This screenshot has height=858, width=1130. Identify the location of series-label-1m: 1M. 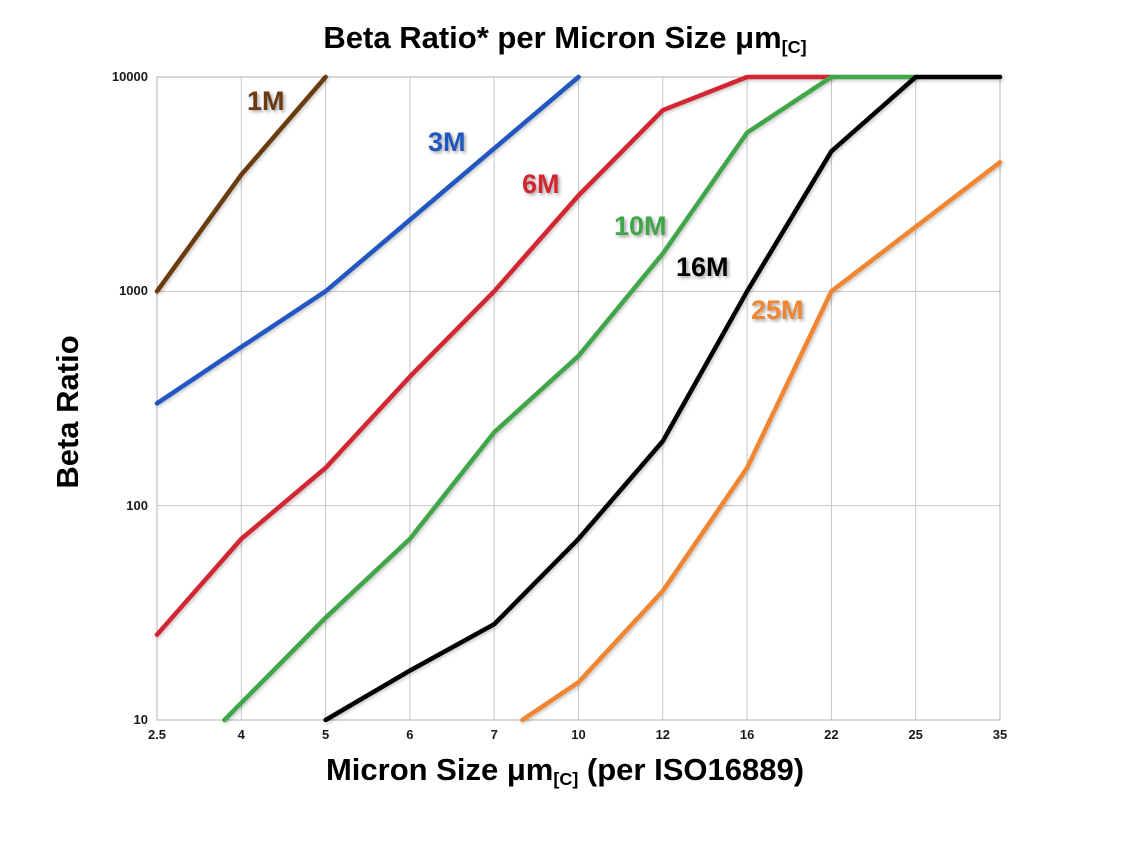
(266, 101).